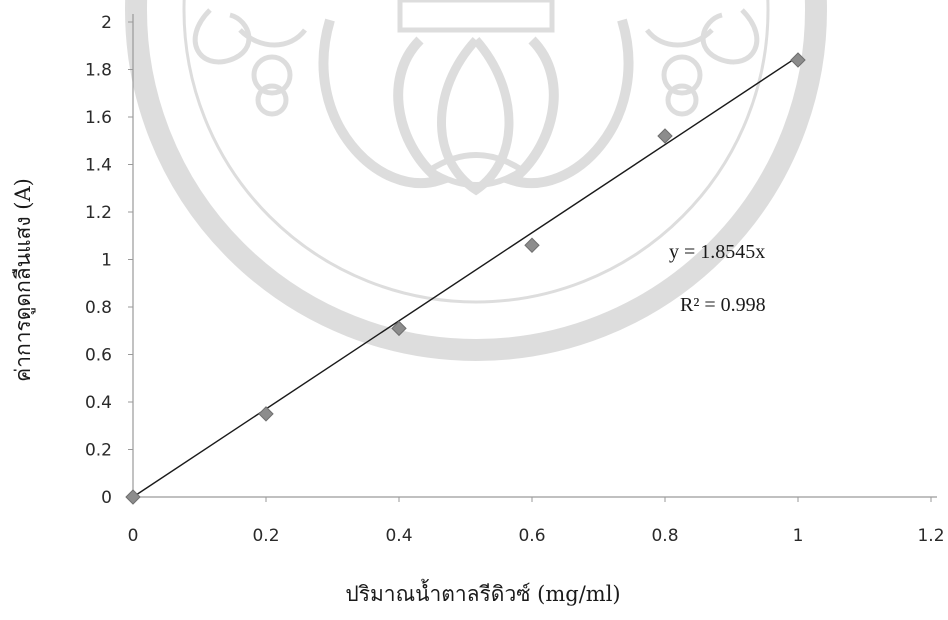  I want to click on trendline-equation: y = 1.8545x, so click(717, 252).